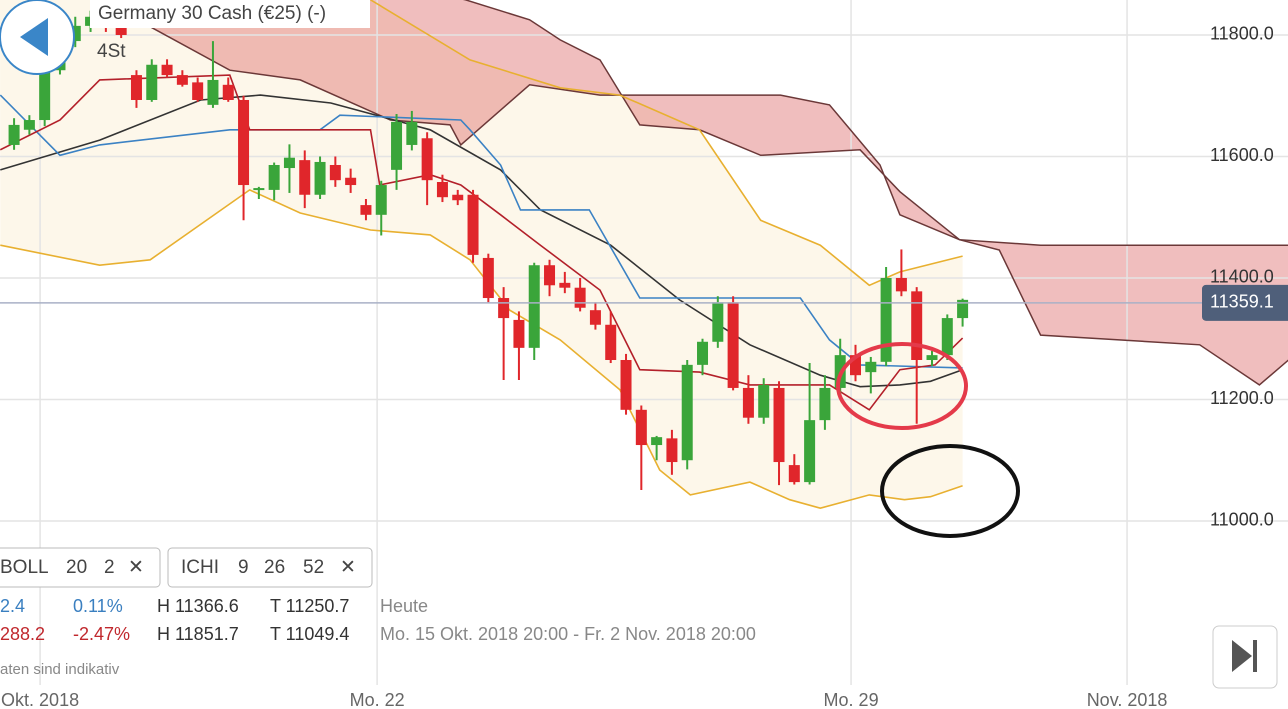 This screenshot has width=1288, height=709. What do you see at coordinates (902, 386) in the screenshot?
I see `highlight-circle` at bounding box center [902, 386].